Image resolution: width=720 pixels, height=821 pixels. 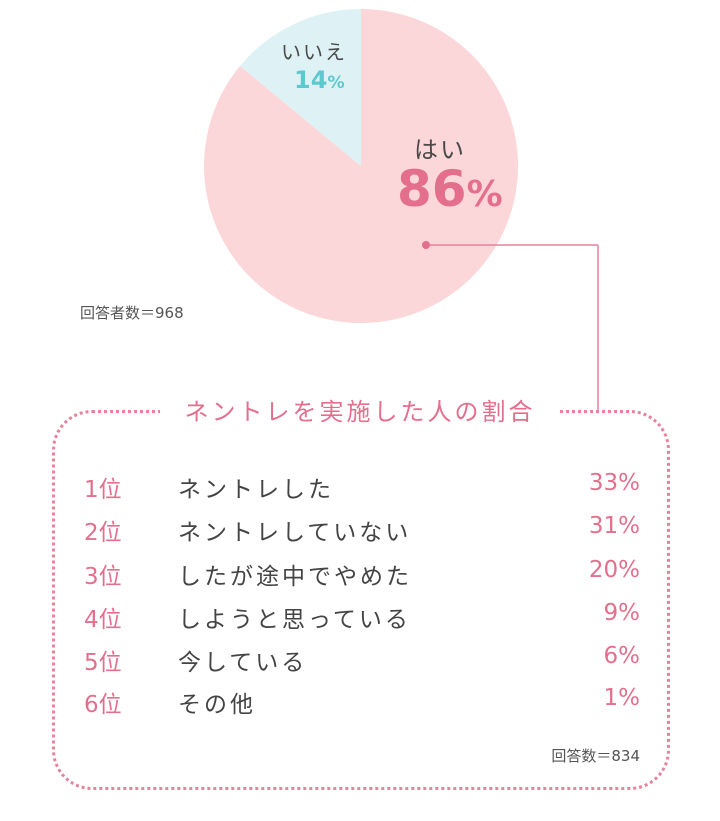 I want to click on ranking-row: 4位 しようと思っている 9%, so click(x=355, y=620).